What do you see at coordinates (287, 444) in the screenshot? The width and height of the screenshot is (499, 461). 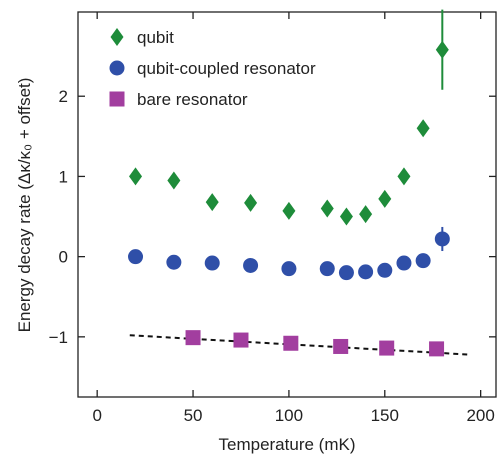 I see `x-axis-title: Temperature (mK)` at bounding box center [287, 444].